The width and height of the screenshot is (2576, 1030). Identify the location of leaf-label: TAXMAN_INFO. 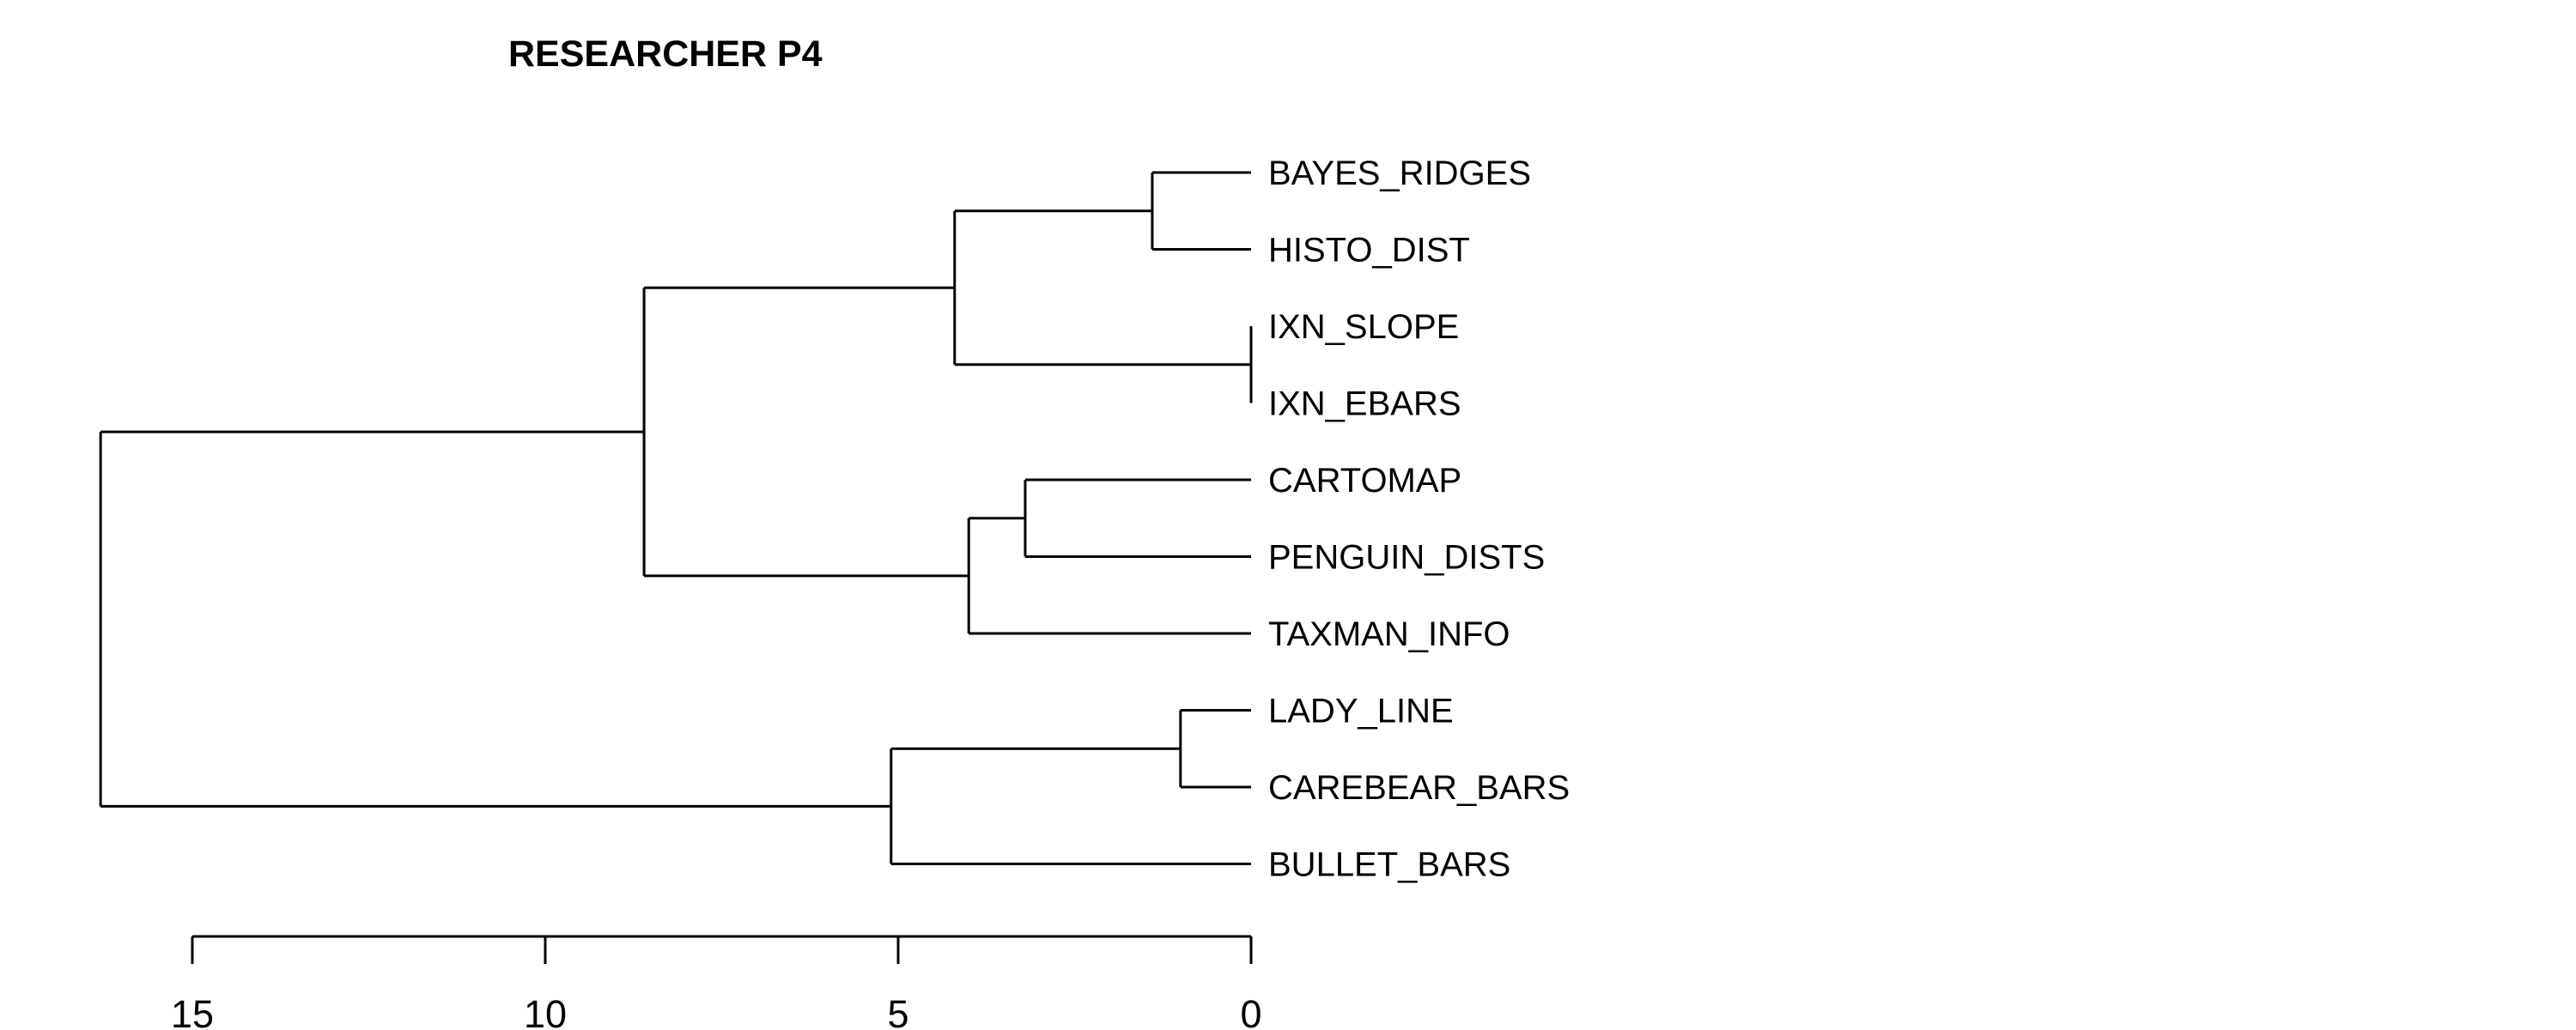
(1389, 634).